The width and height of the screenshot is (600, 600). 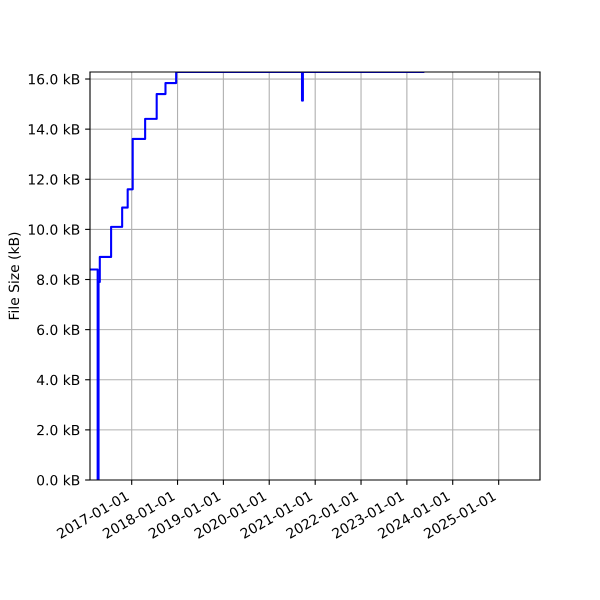 I want to click on y-tick-label: 8.0 kB, so click(x=58, y=279).